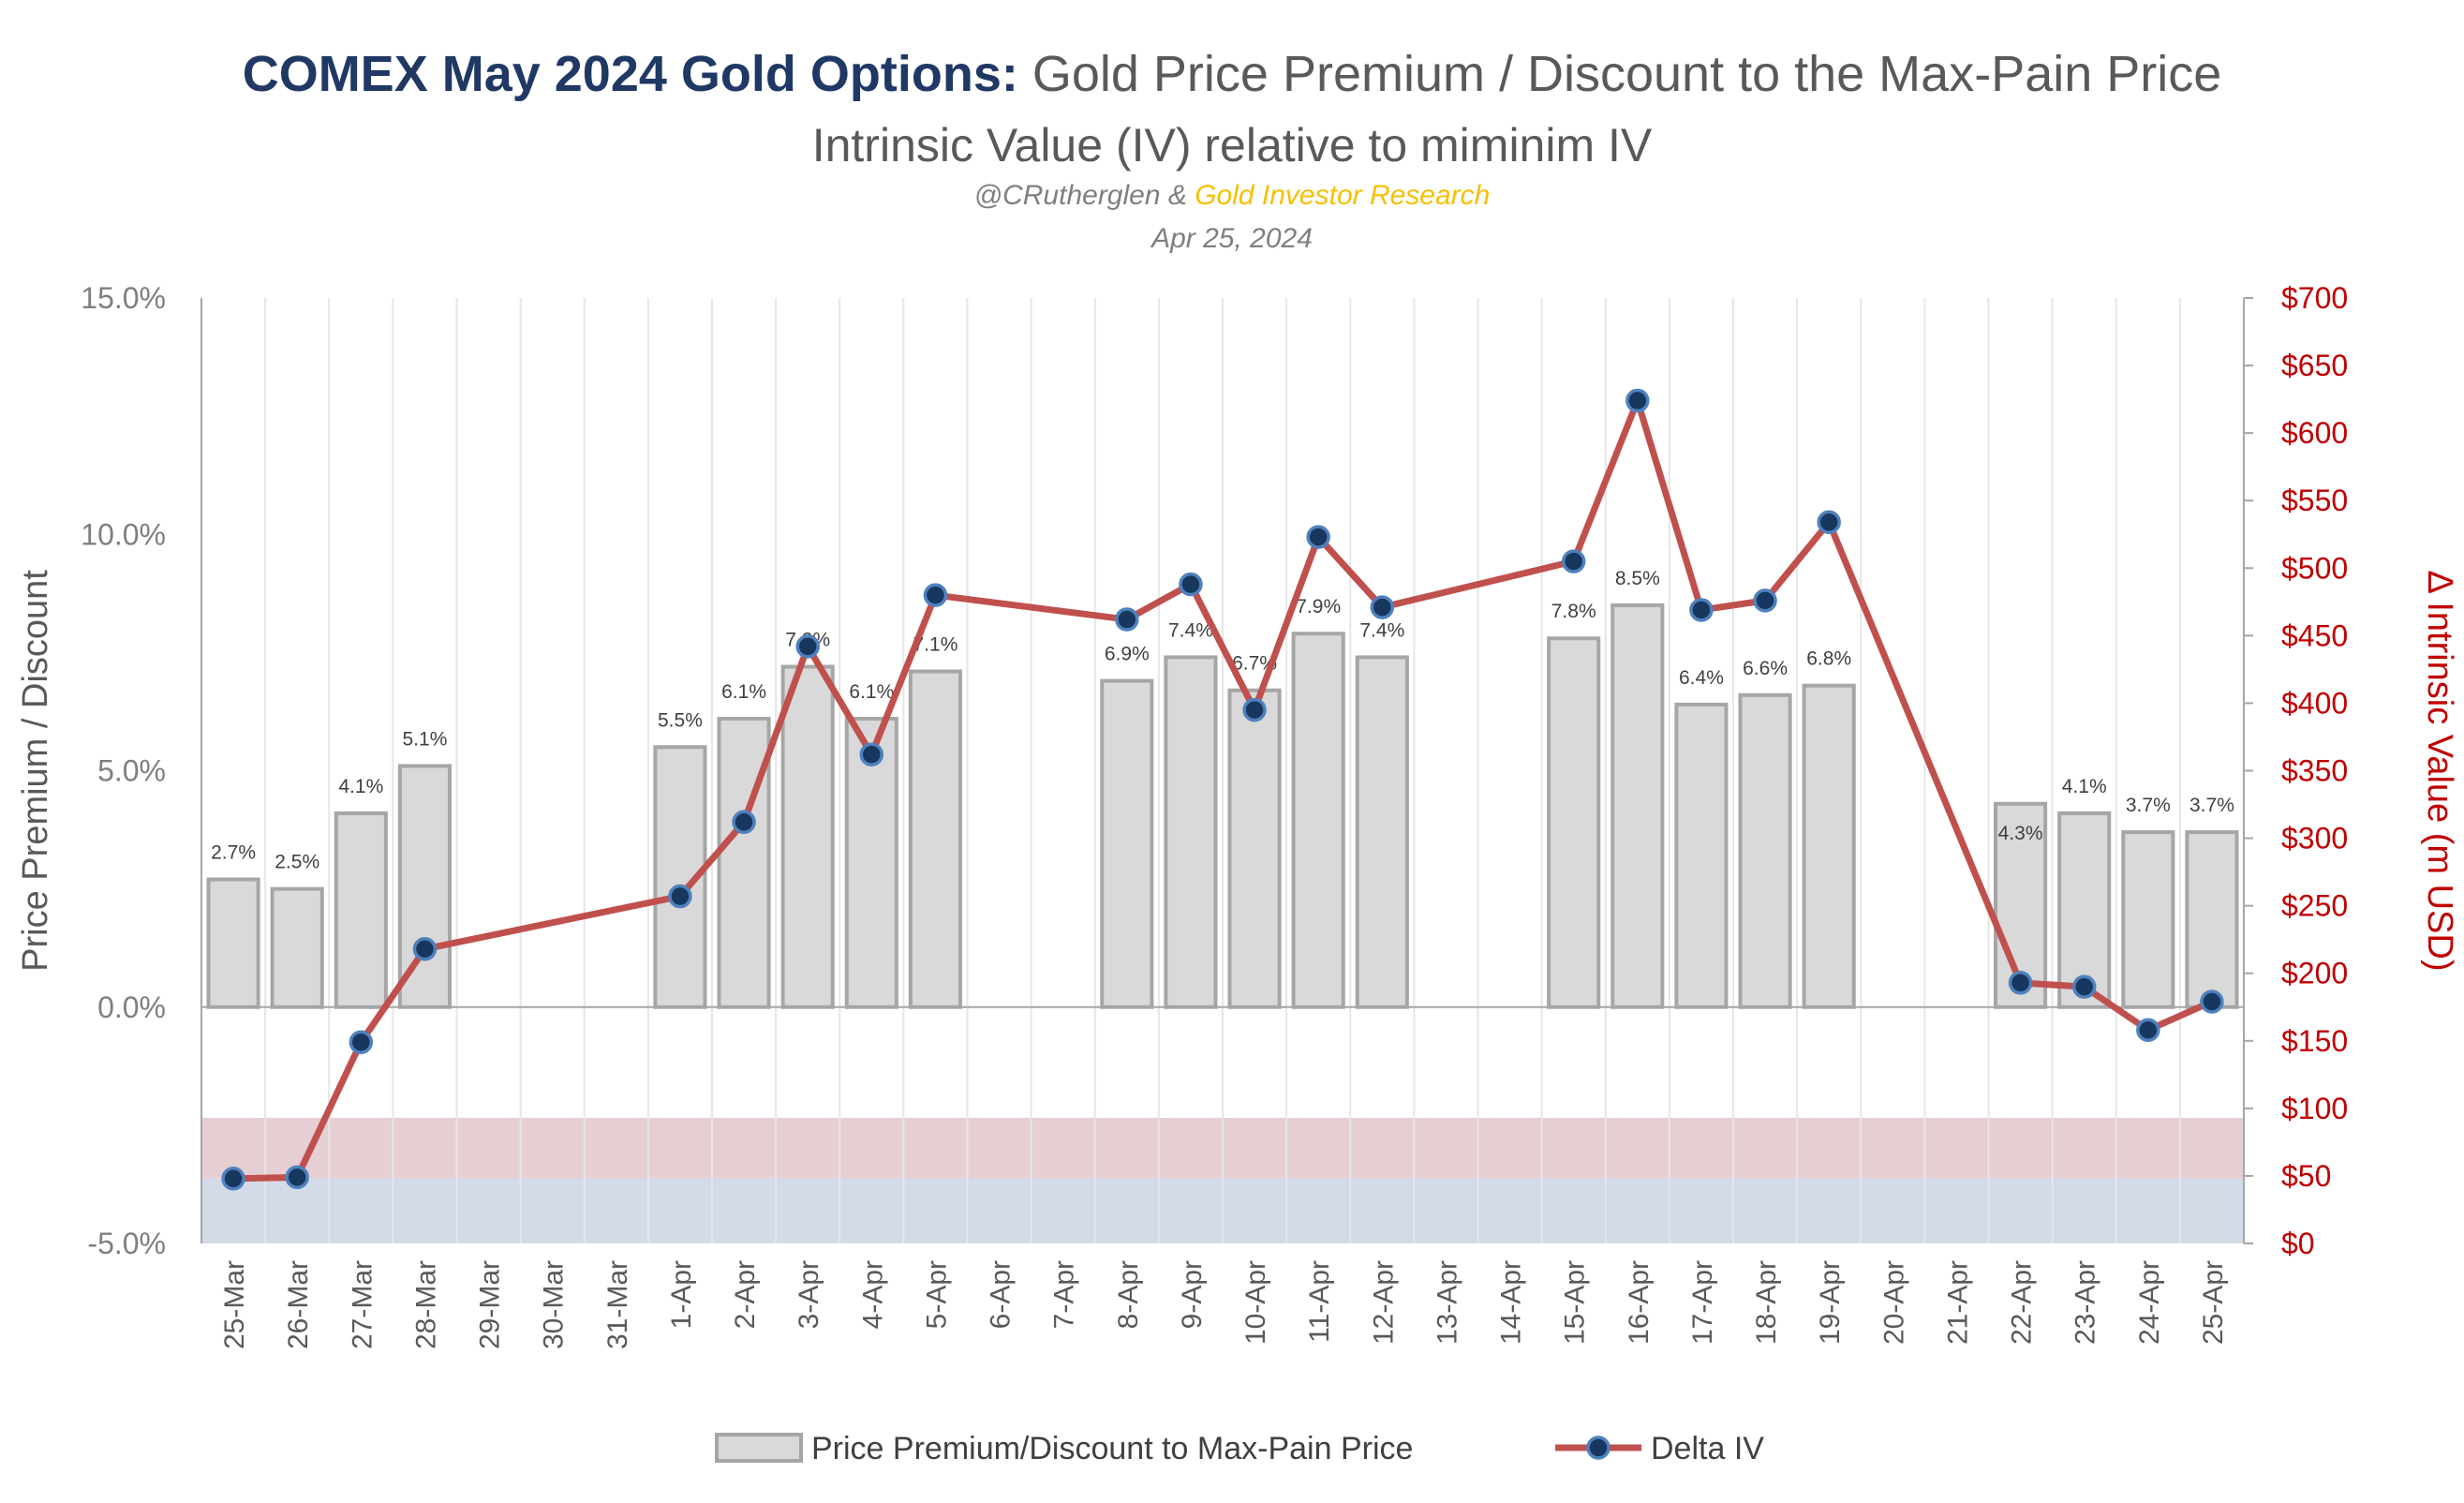 The height and width of the screenshot is (1503, 2464). I want to click on bar-label-9-Apr: 7.4%, so click(1190, 630).